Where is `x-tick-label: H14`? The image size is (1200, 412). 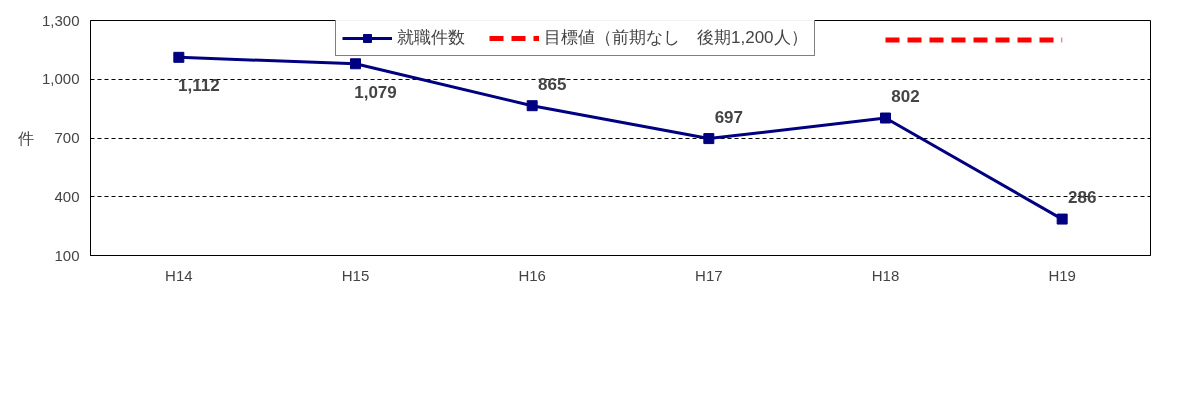 x-tick-label: H14 is located at coordinates (179, 275).